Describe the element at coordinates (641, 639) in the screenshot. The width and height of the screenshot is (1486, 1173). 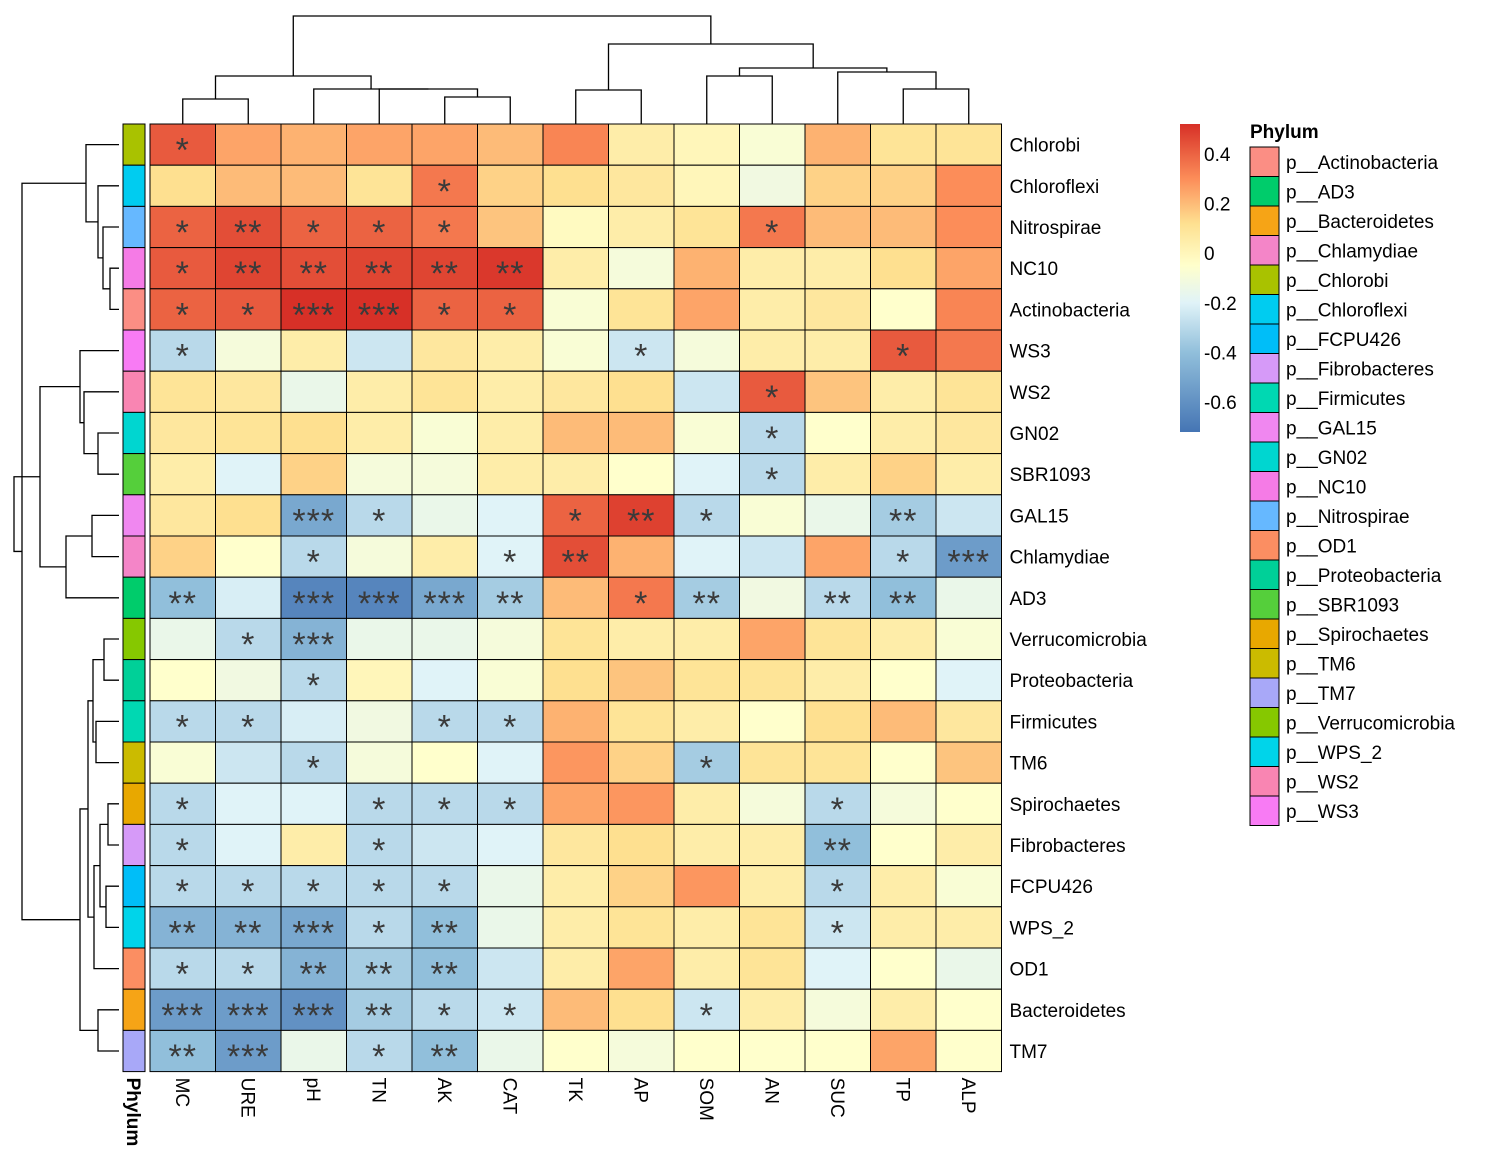
I see `heatmap-cell-Verrucomicrobia-AP` at that location.